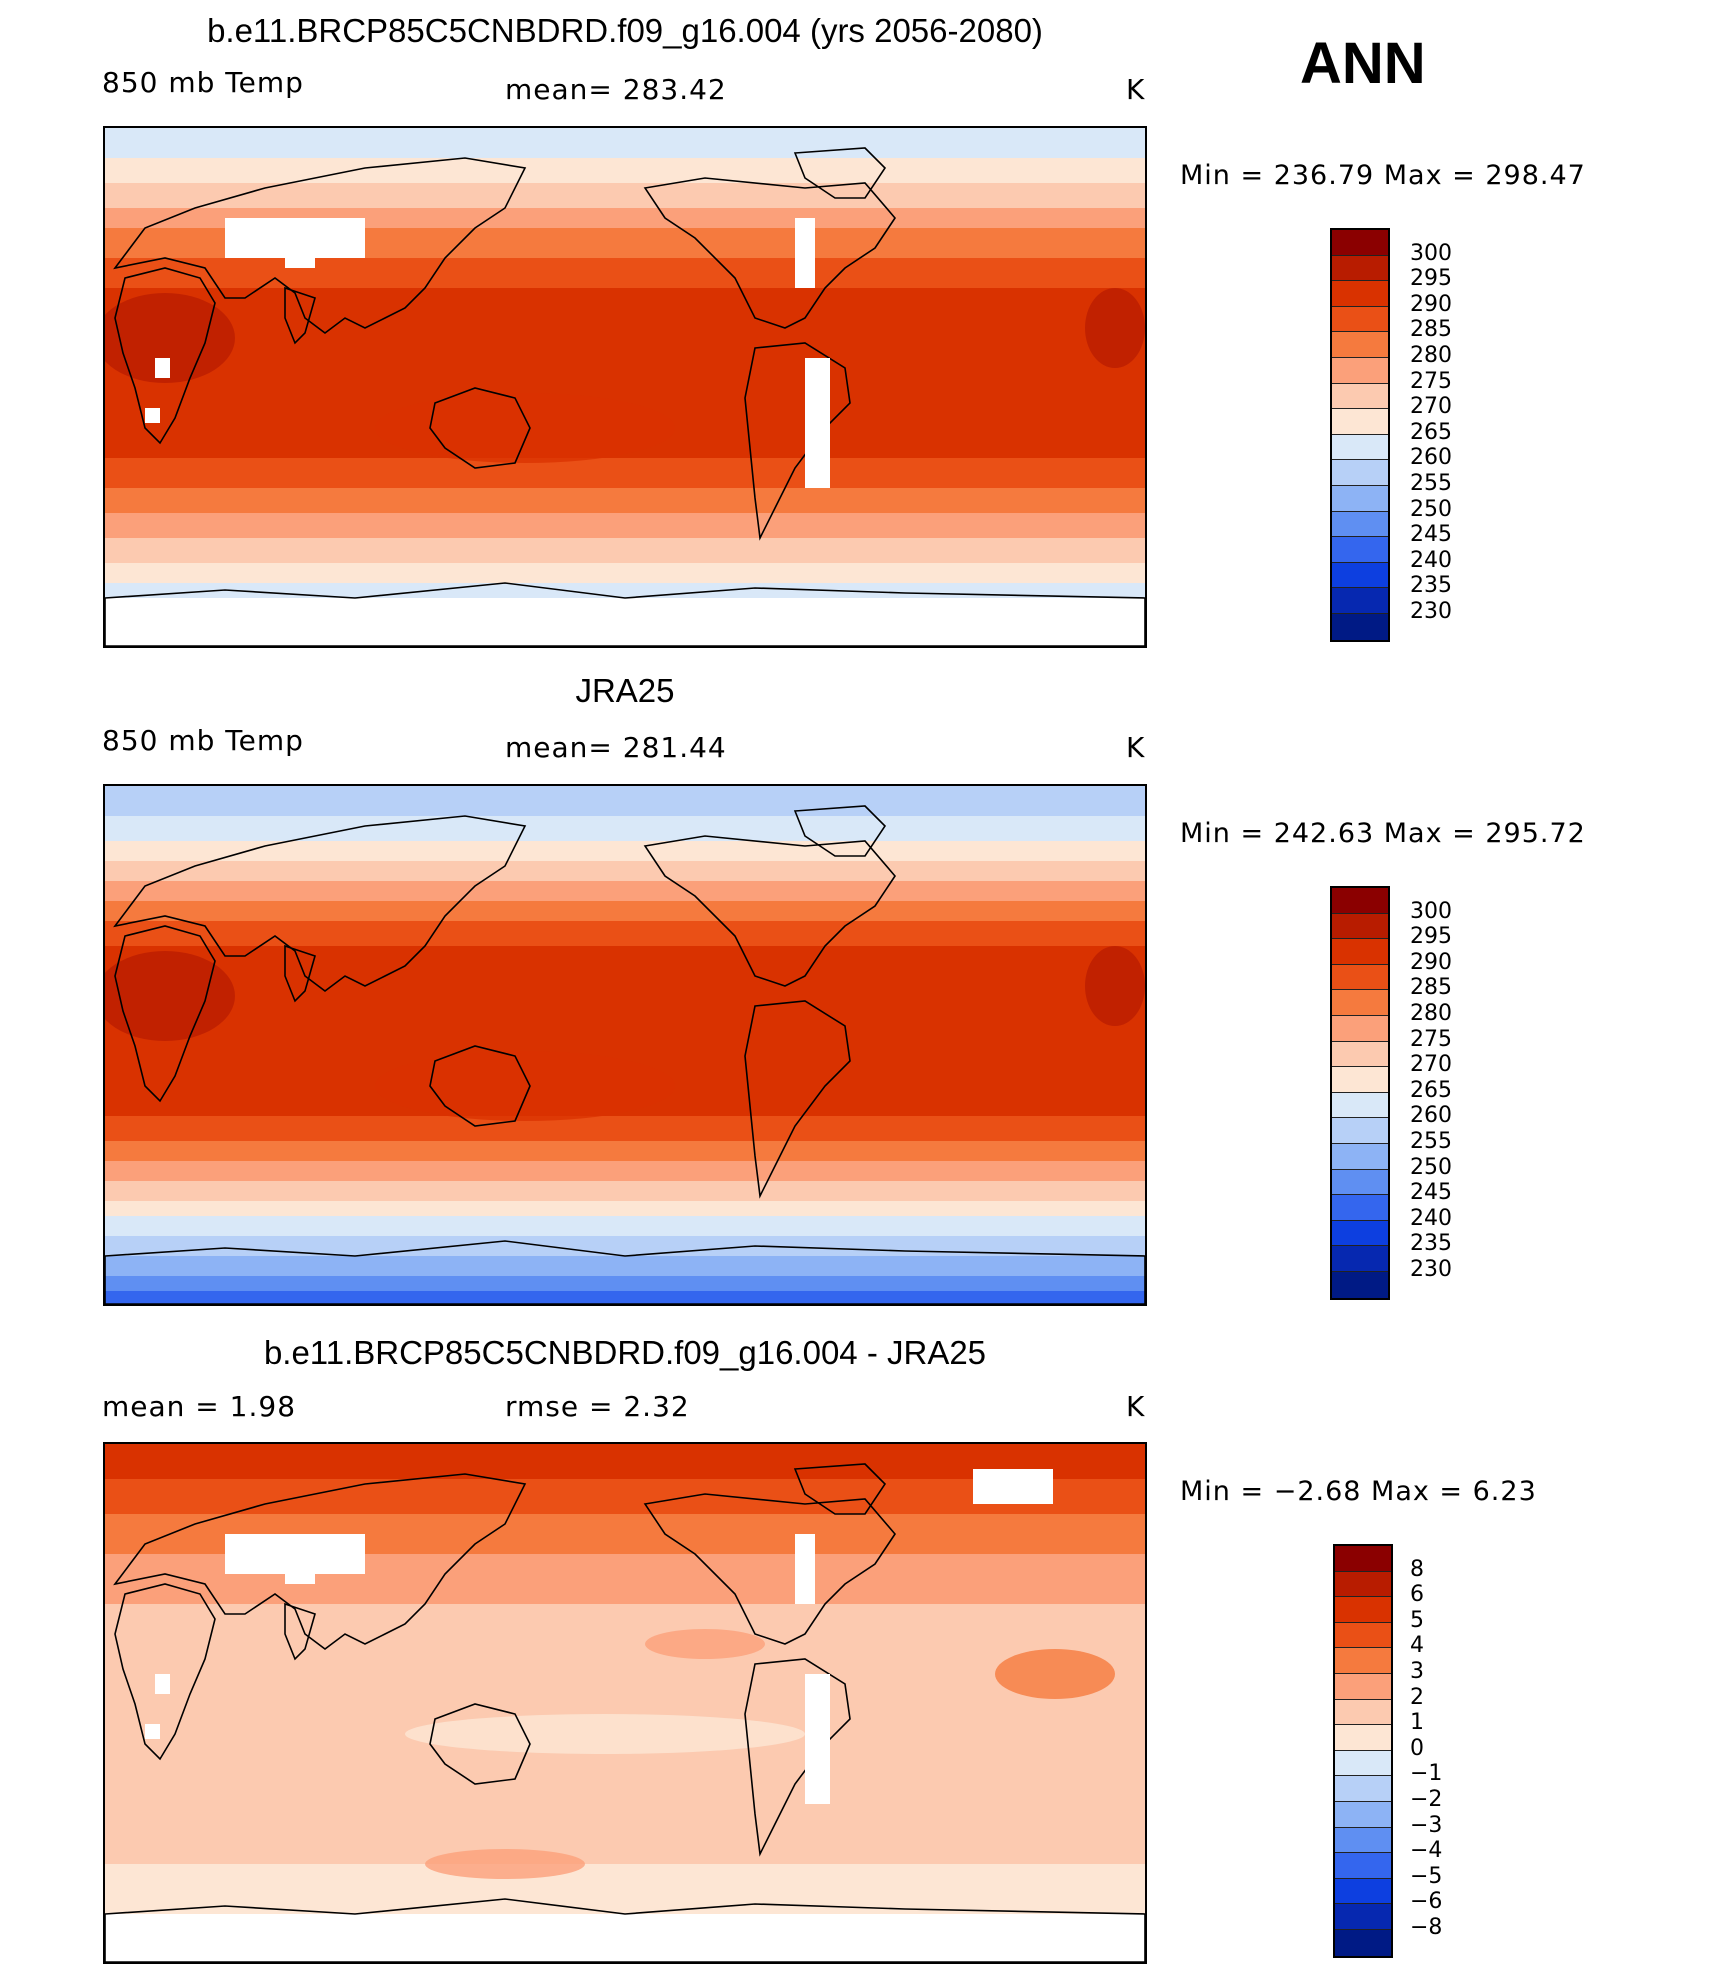 The width and height of the screenshot is (1710, 1981). Describe the element at coordinates (597, 1406) in the screenshot. I see `panel3-rmse-label: rmse = 2.32` at that location.